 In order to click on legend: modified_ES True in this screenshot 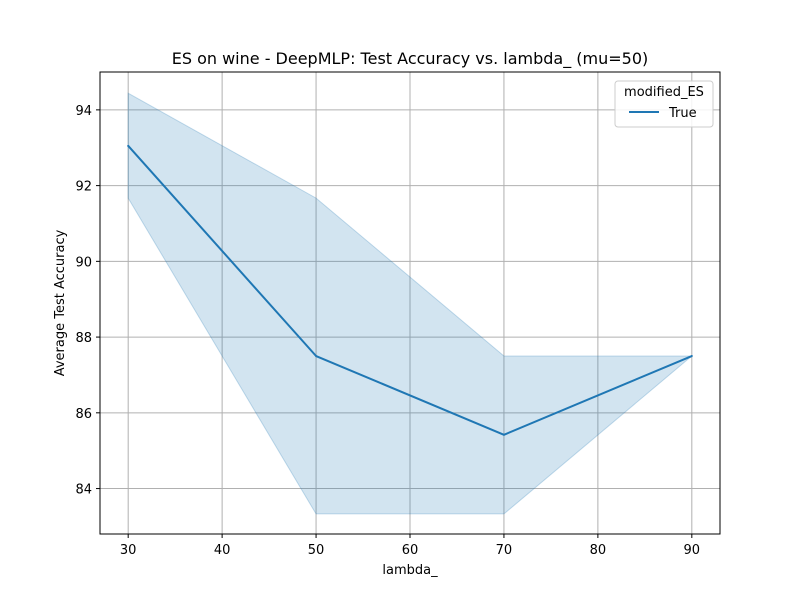, I will do `click(664, 104)`.